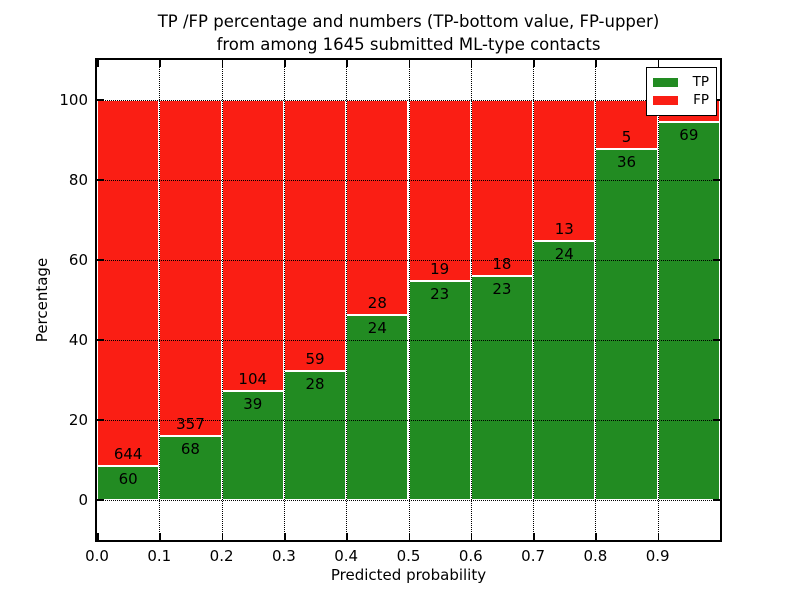 Image resolution: width=800 pixels, height=600 pixels. Describe the element at coordinates (190, 449) in the screenshot. I see `tp-count-label-1: 68` at that location.